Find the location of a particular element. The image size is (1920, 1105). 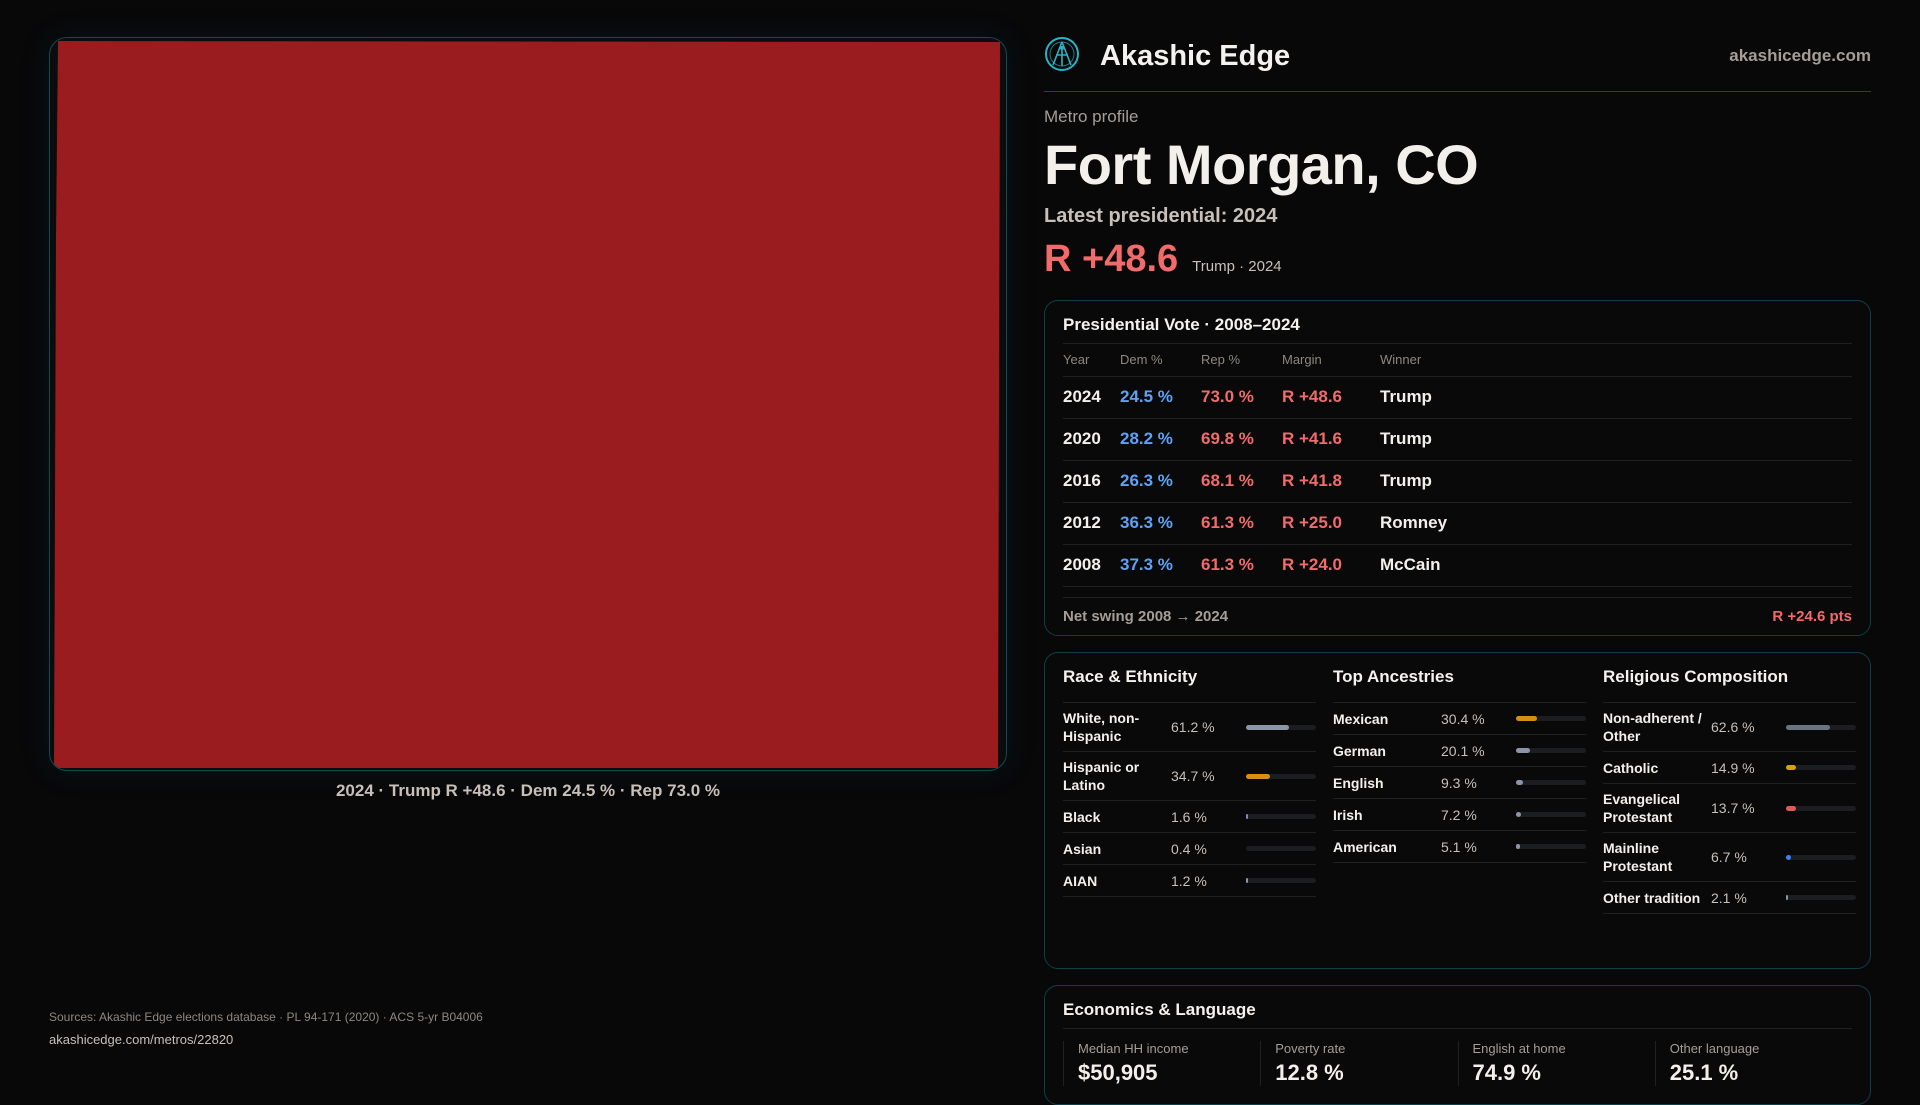

row-label: Other tradition is located at coordinates (1652, 897).